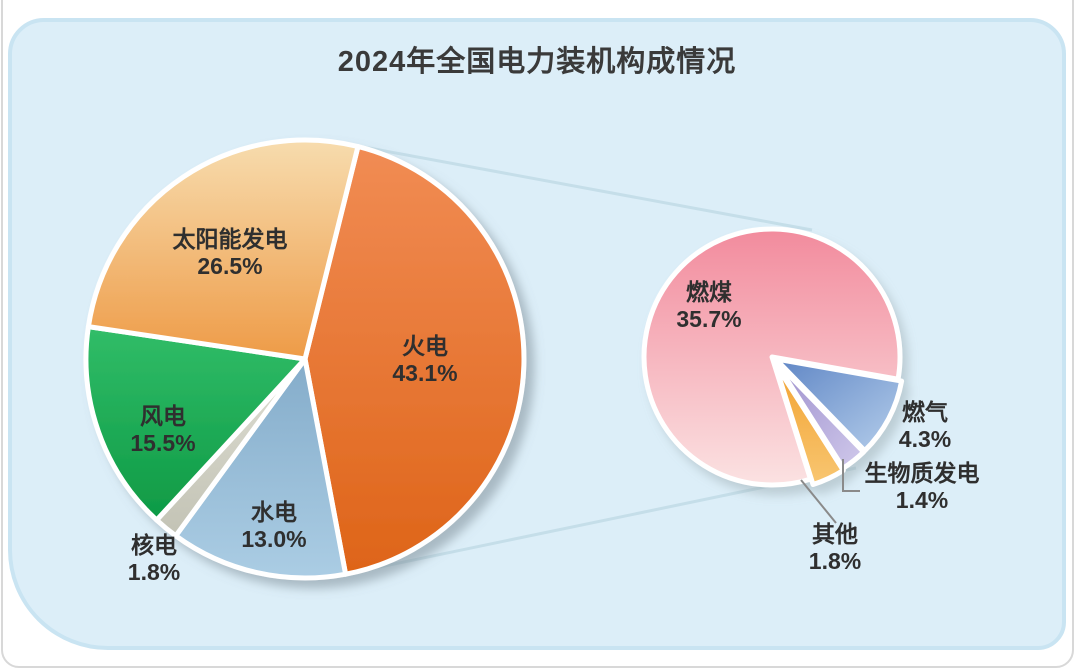 This screenshot has width=1075, height=670. Describe the element at coordinates (274, 512) in the screenshot. I see `label-hydro-name: 水电` at that location.